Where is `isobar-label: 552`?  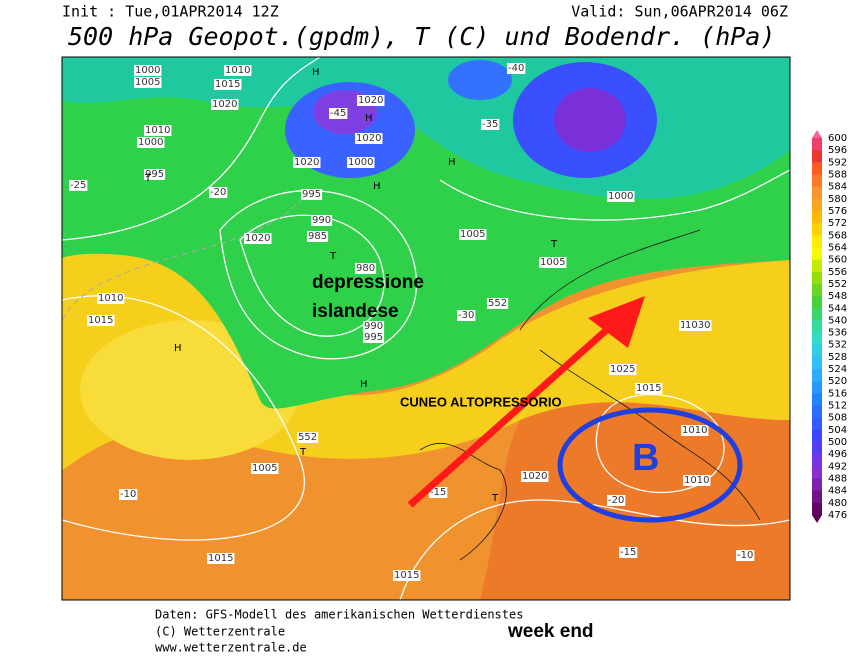 isobar-label: 552 is located at coordinates (307, 437).